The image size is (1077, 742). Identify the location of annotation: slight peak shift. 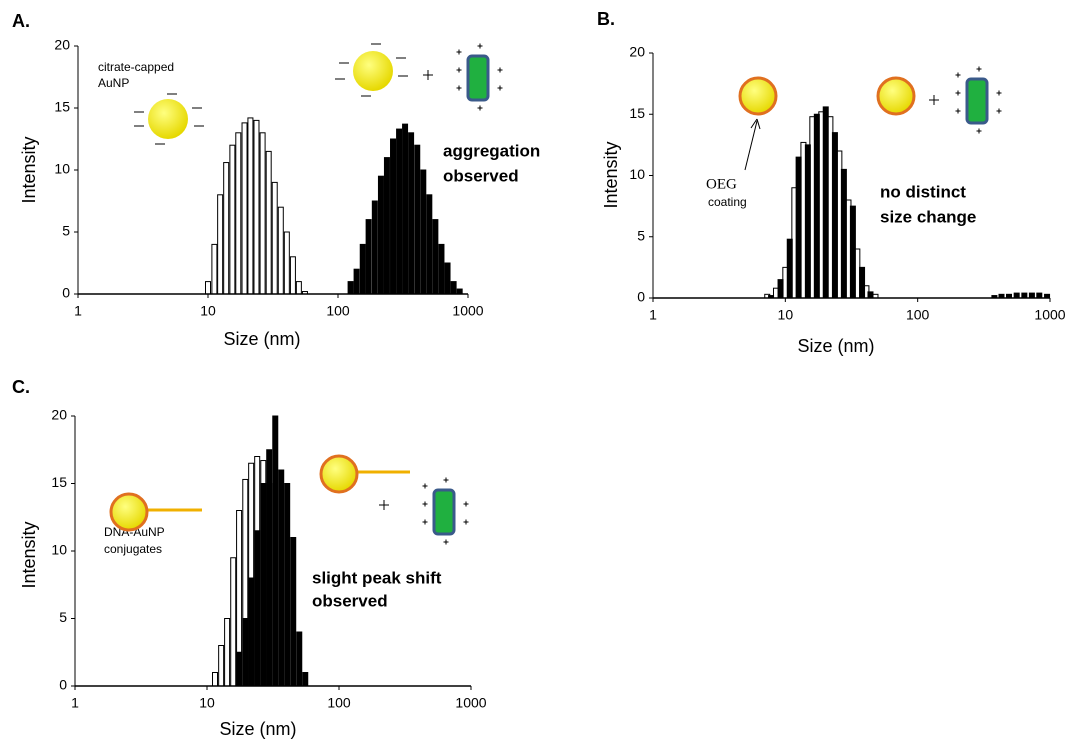
(377, 577).